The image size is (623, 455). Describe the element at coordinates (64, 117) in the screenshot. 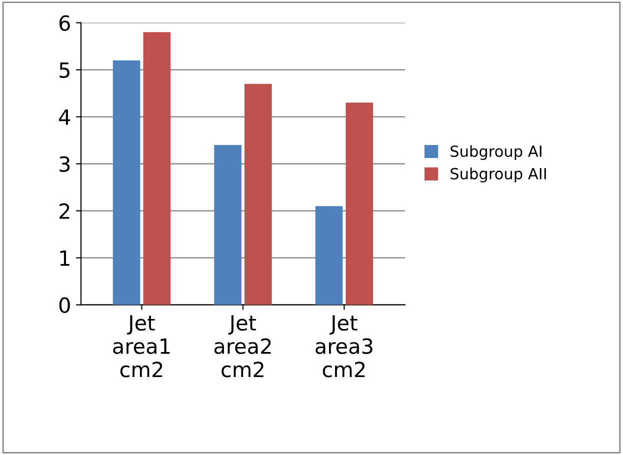

I see `y-tick-label: 4` at that location.